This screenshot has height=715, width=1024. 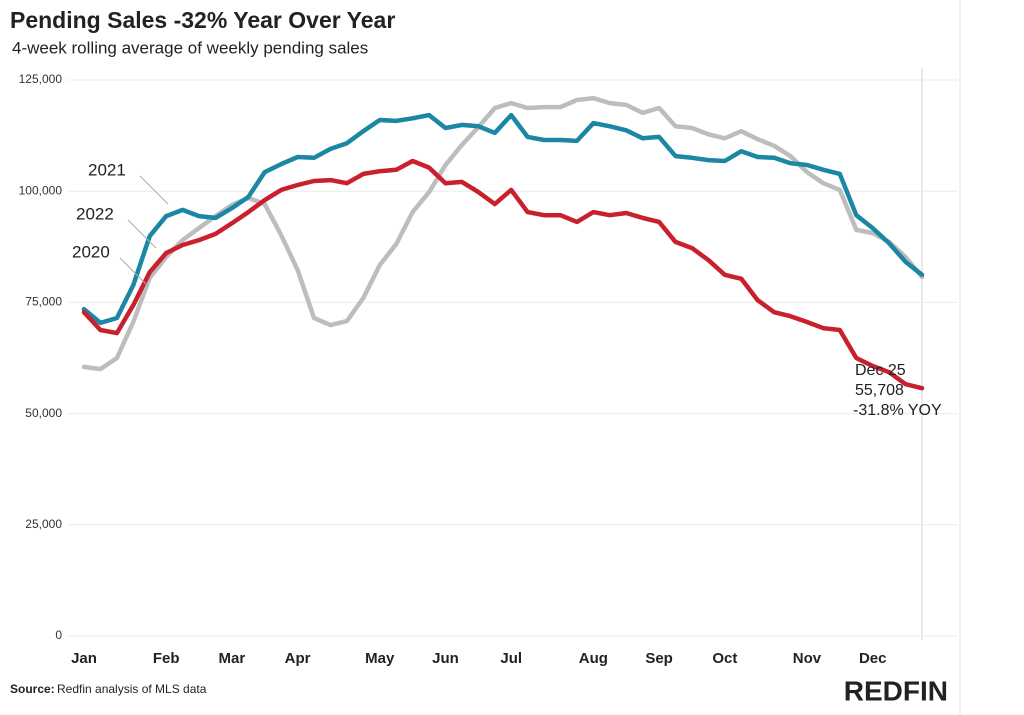 What do you see at coordinates (880, 370) in the screenshot?
I see `annotation: Dec 25` at bounding box center [880, 370].